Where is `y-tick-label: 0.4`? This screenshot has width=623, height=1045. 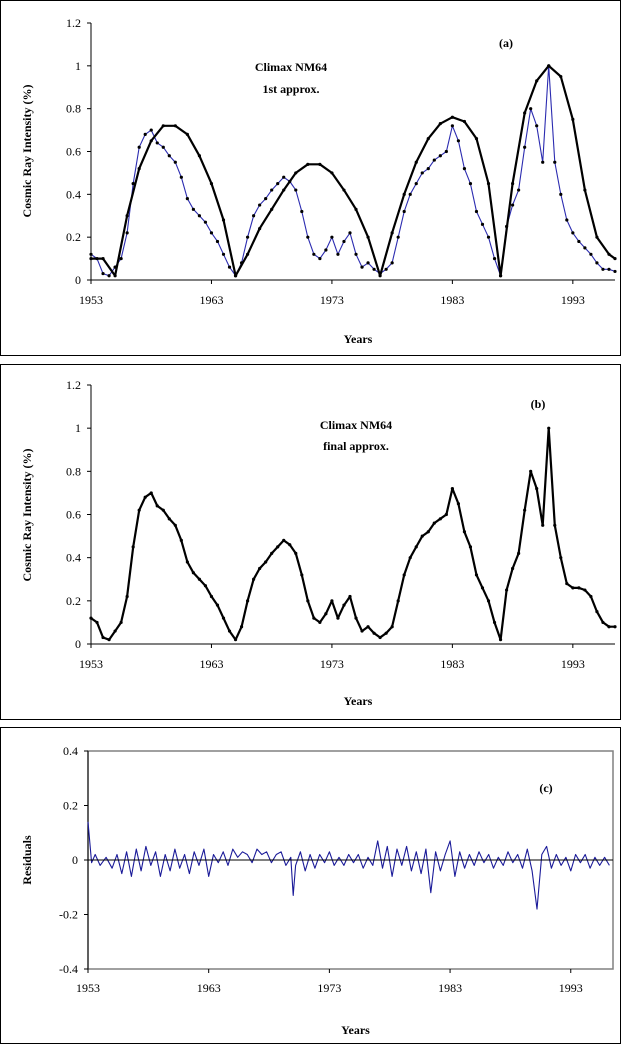
y-tick-label: 0.4 is located at coordinates (70, 751).